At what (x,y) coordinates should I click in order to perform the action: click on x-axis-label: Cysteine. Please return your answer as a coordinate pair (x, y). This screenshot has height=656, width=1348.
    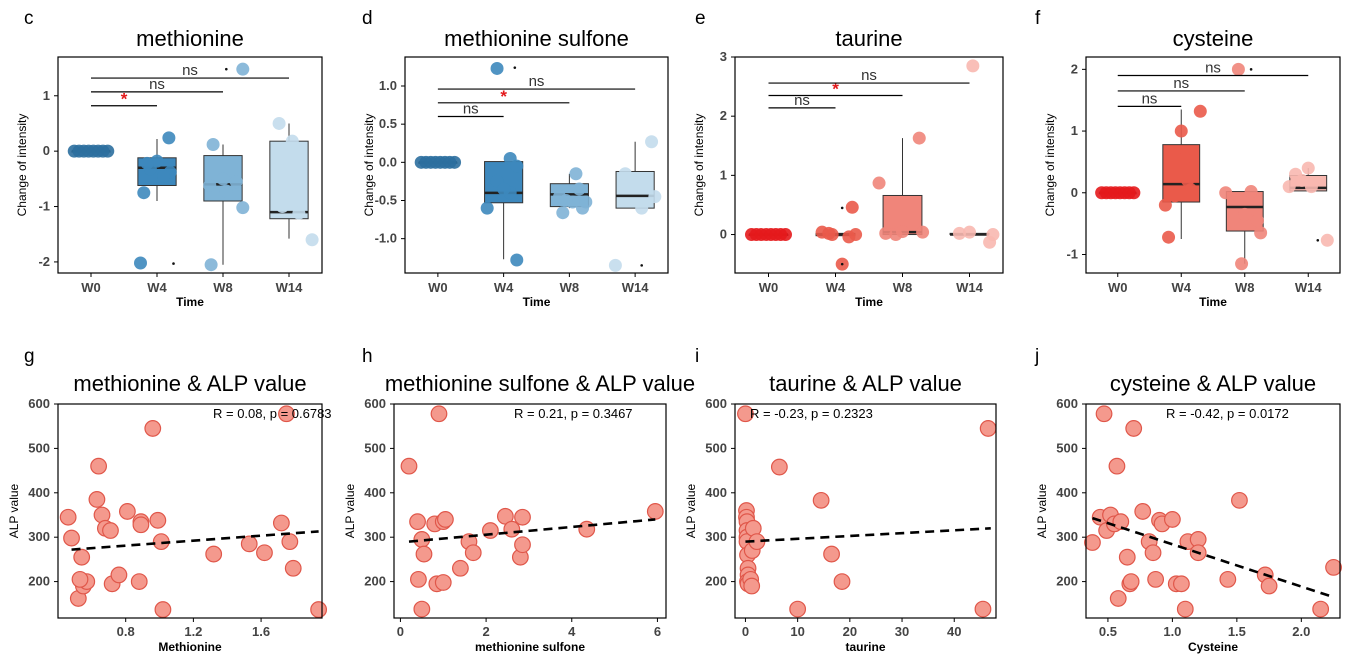
    Looking at the image, I should click on (1213, 647).